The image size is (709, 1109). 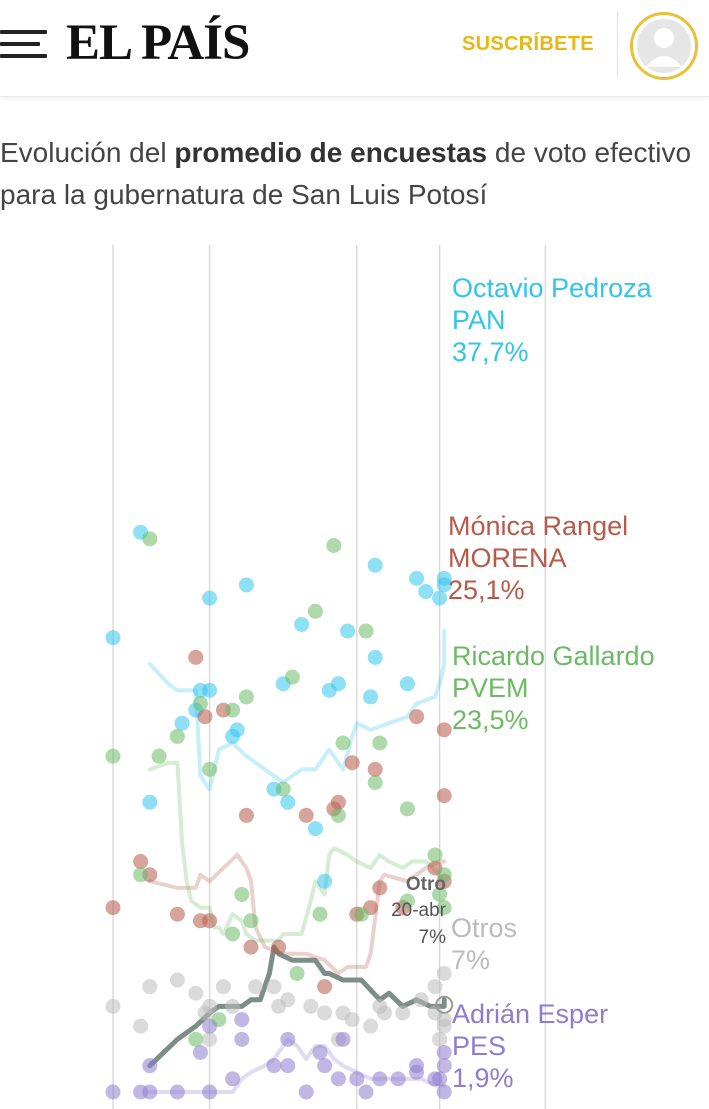 What do you see at coordinates (87, 152) in the screenshot?
I see `subtitle-text-1: Evolución del` at bounding box center [87, 152].